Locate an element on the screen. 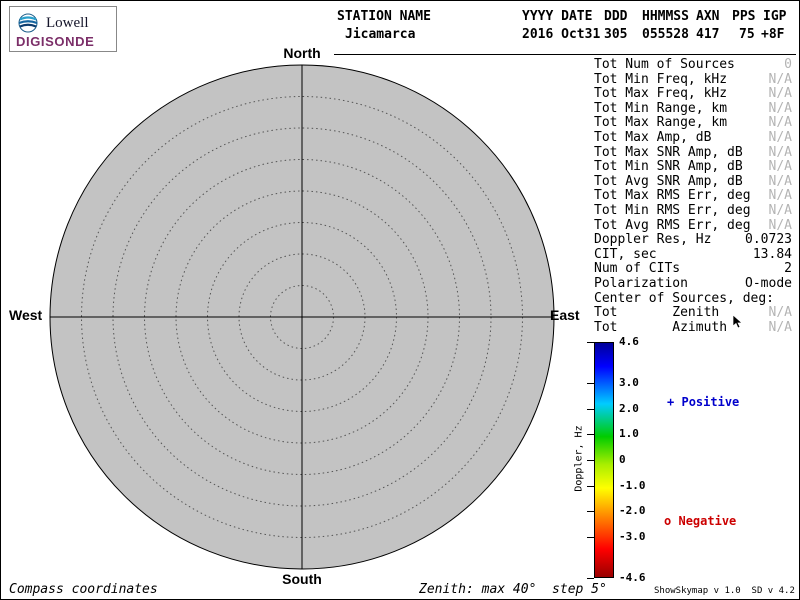 This screenshot has height=600, width=800. positive-marker-icon: + is located at coordinates (671, 402).